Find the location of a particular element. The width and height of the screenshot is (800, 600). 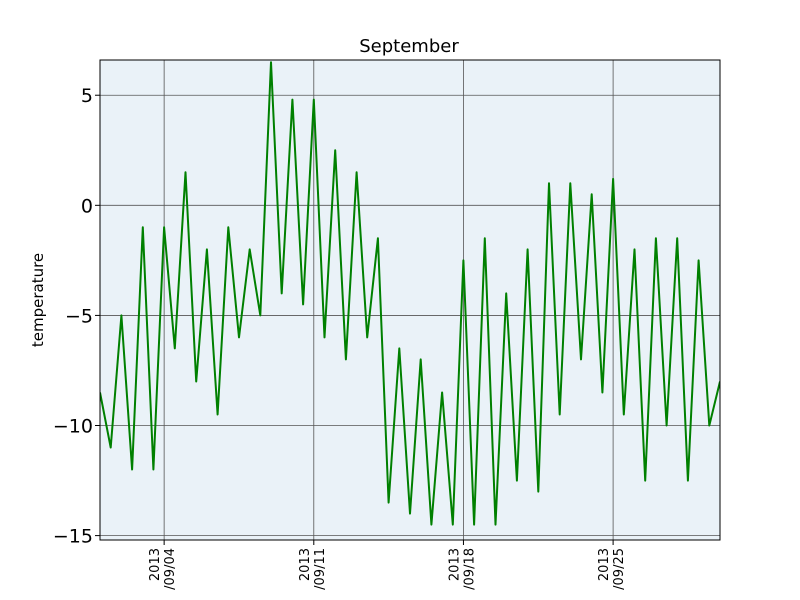

y-tick-label: 0 is located at coordinates (87, 206).